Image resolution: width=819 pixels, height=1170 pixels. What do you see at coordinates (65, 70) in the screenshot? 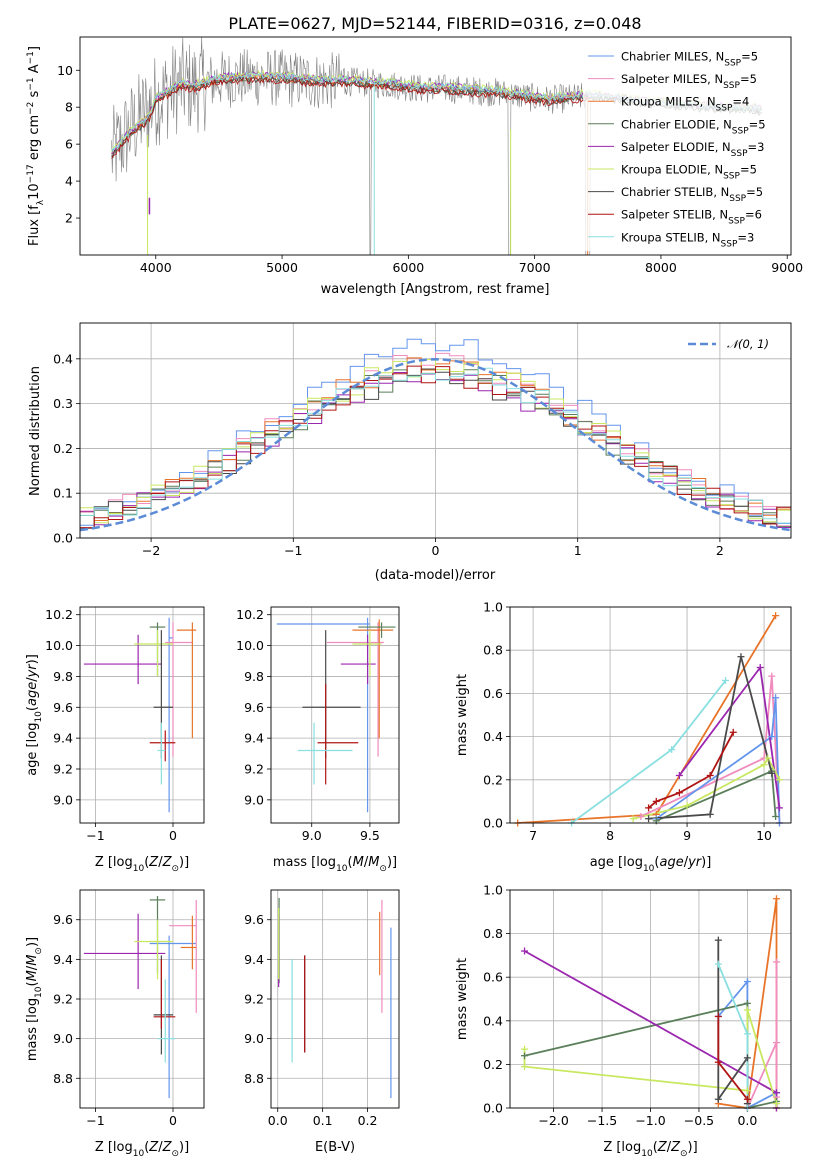
I see `y-tick-label: 10` at bounding box center [65, 70].